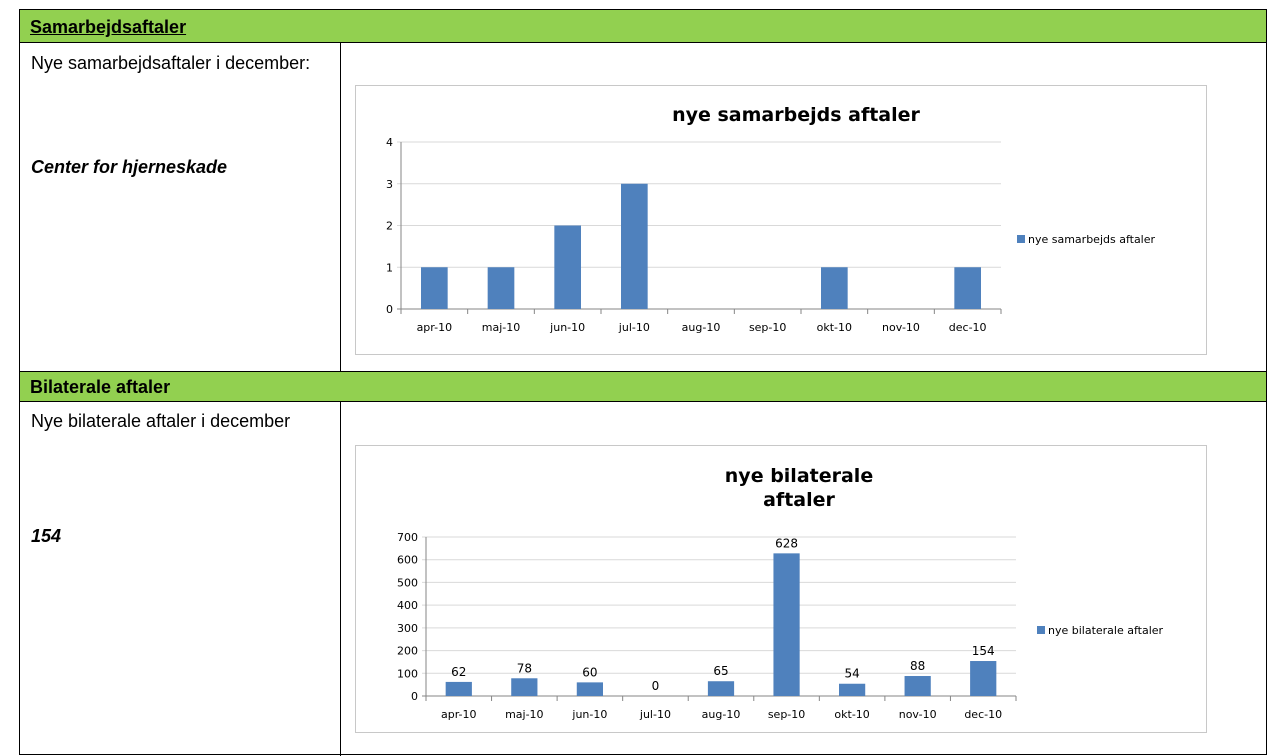 The width and height of the screenshot is (1270, 756). Describe the element at coordinates (524, 668) in the screenshot. I see `data-label: 78` at that location.